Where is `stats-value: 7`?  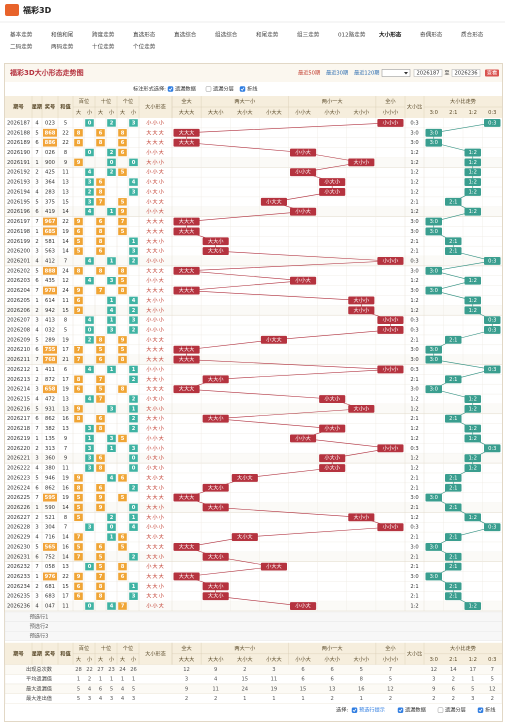 stats-value: 7 is located at coordinates (390, 670).